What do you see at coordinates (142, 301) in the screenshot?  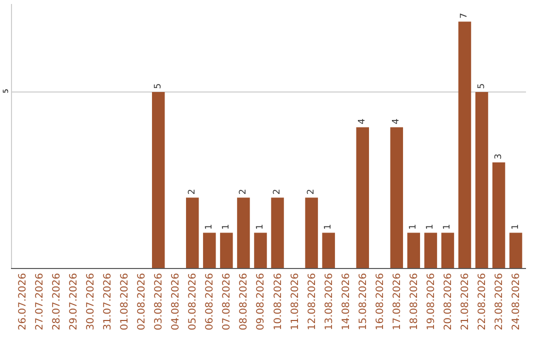 I see `x-tick-label: 02.08.2026` at bounding box center [142, 301].